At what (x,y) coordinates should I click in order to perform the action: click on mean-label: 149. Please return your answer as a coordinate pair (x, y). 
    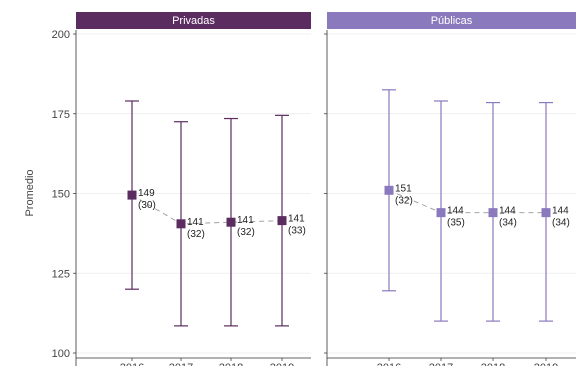
    Looking at the image, I should click on (146, 193).